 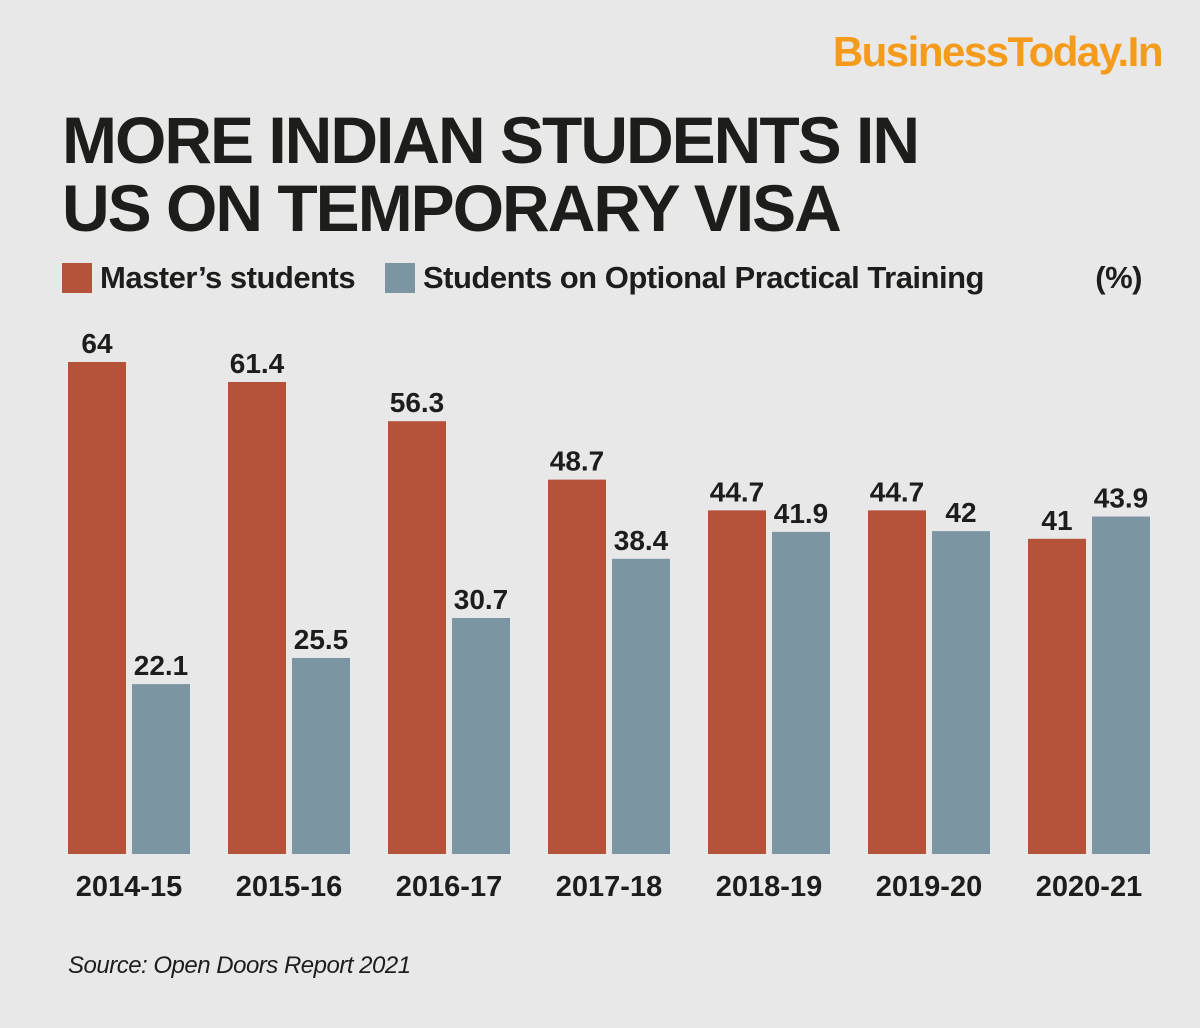 What do you see at coordinates (97, 343) in the screenshot?
I see `data-label-masters-2014-15: 64` at bounding box center [97, 343].